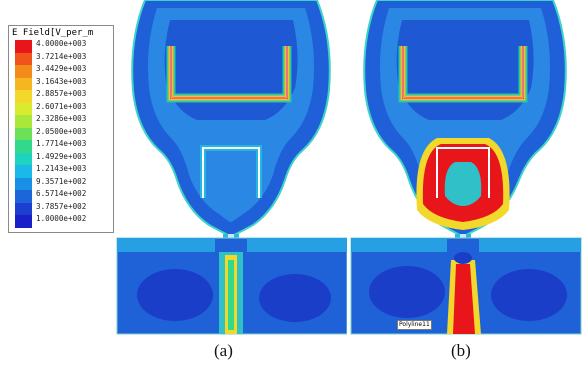  I want to click on caption-b: (b), so click(461, 350).